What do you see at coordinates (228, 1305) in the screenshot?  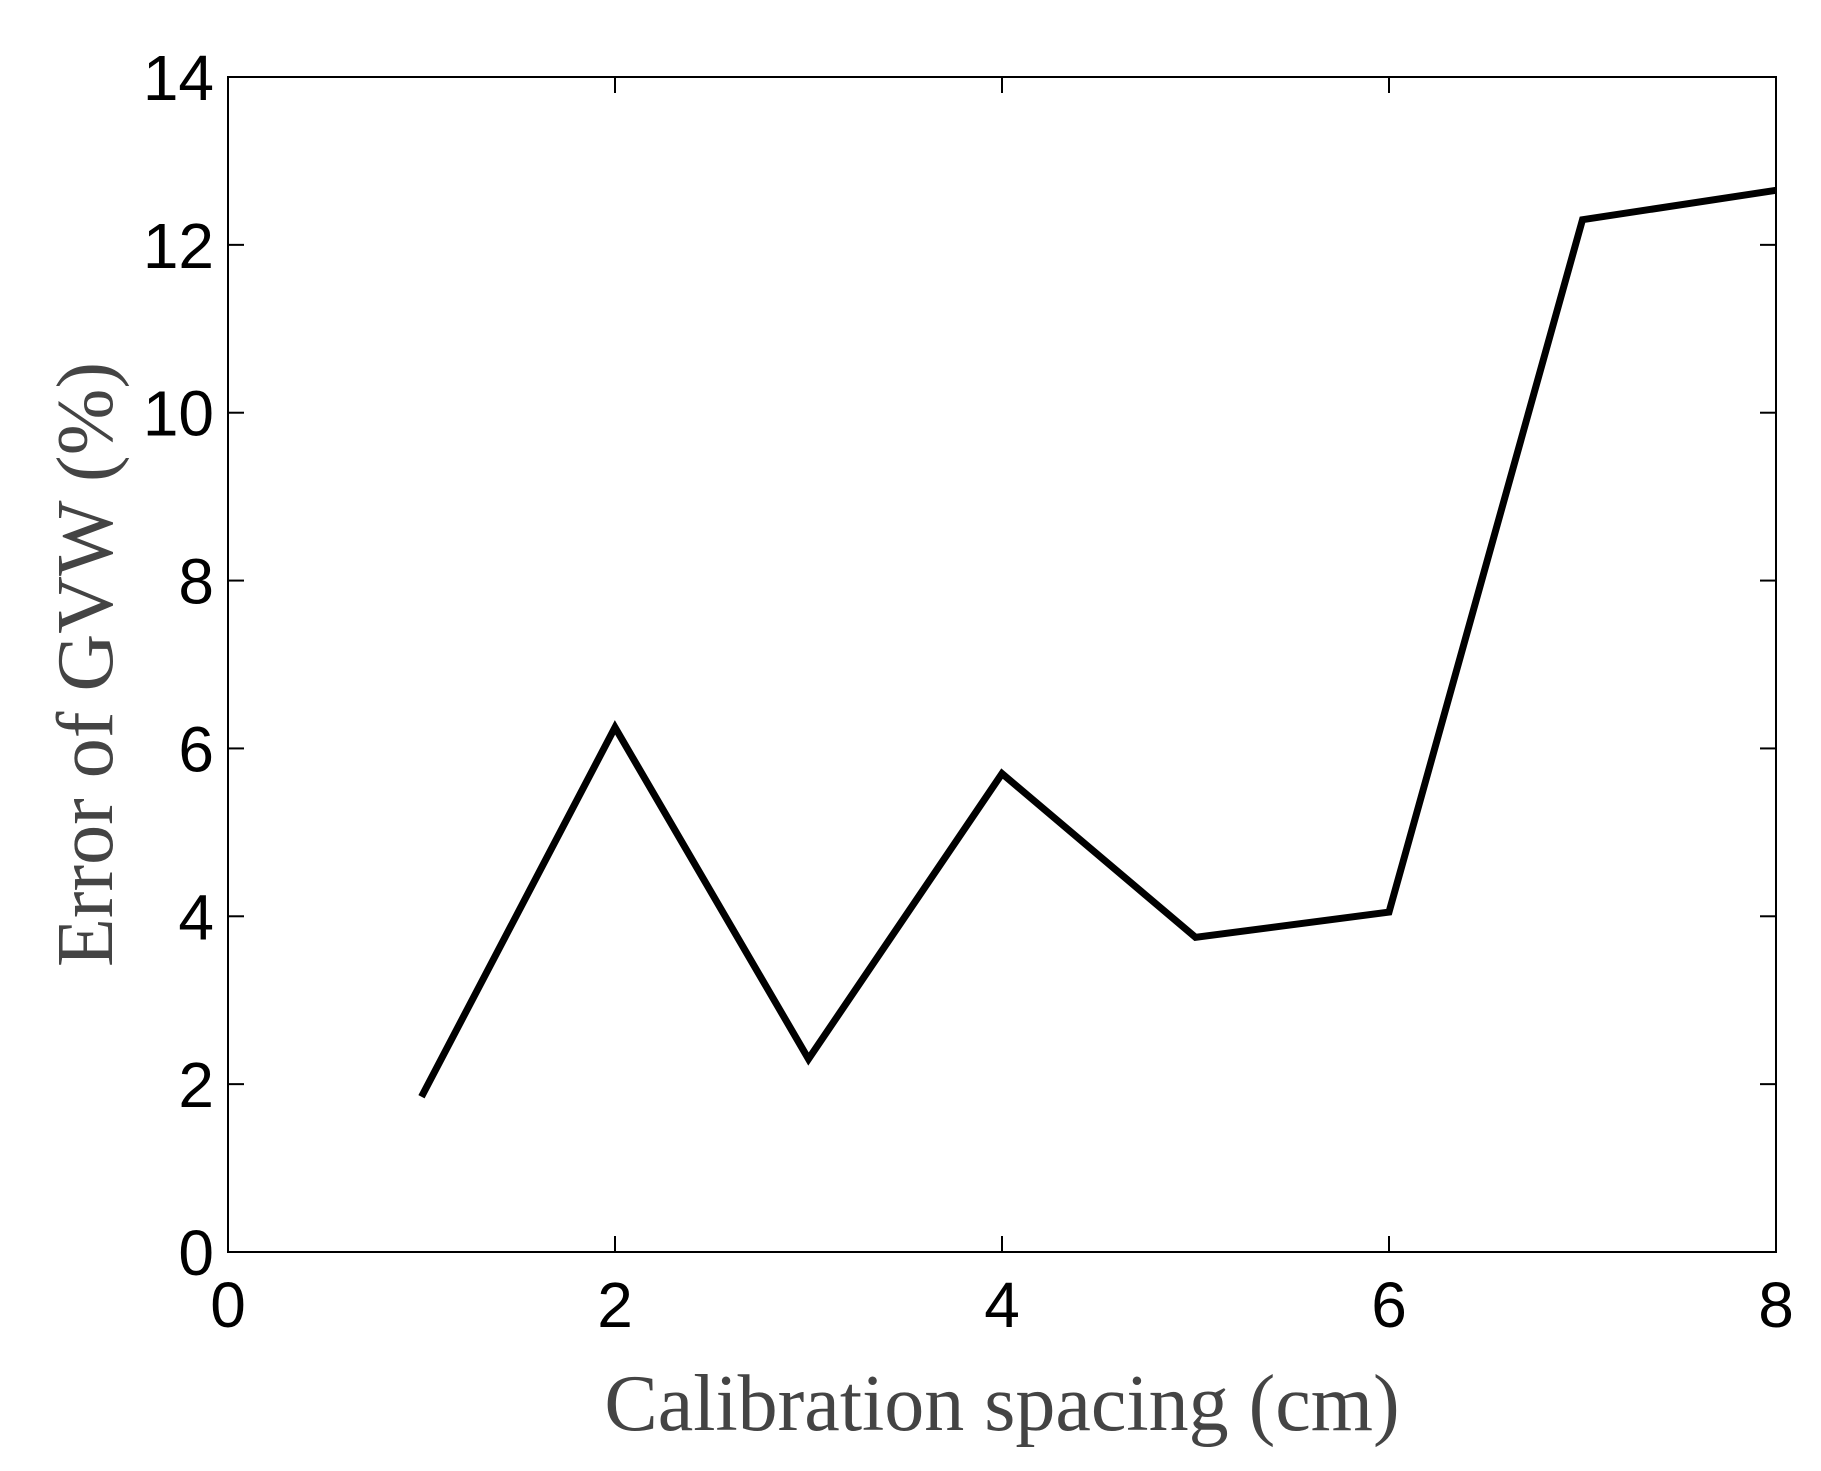 I see `x-tick-label: 0` at bounding box center [228, 1305].